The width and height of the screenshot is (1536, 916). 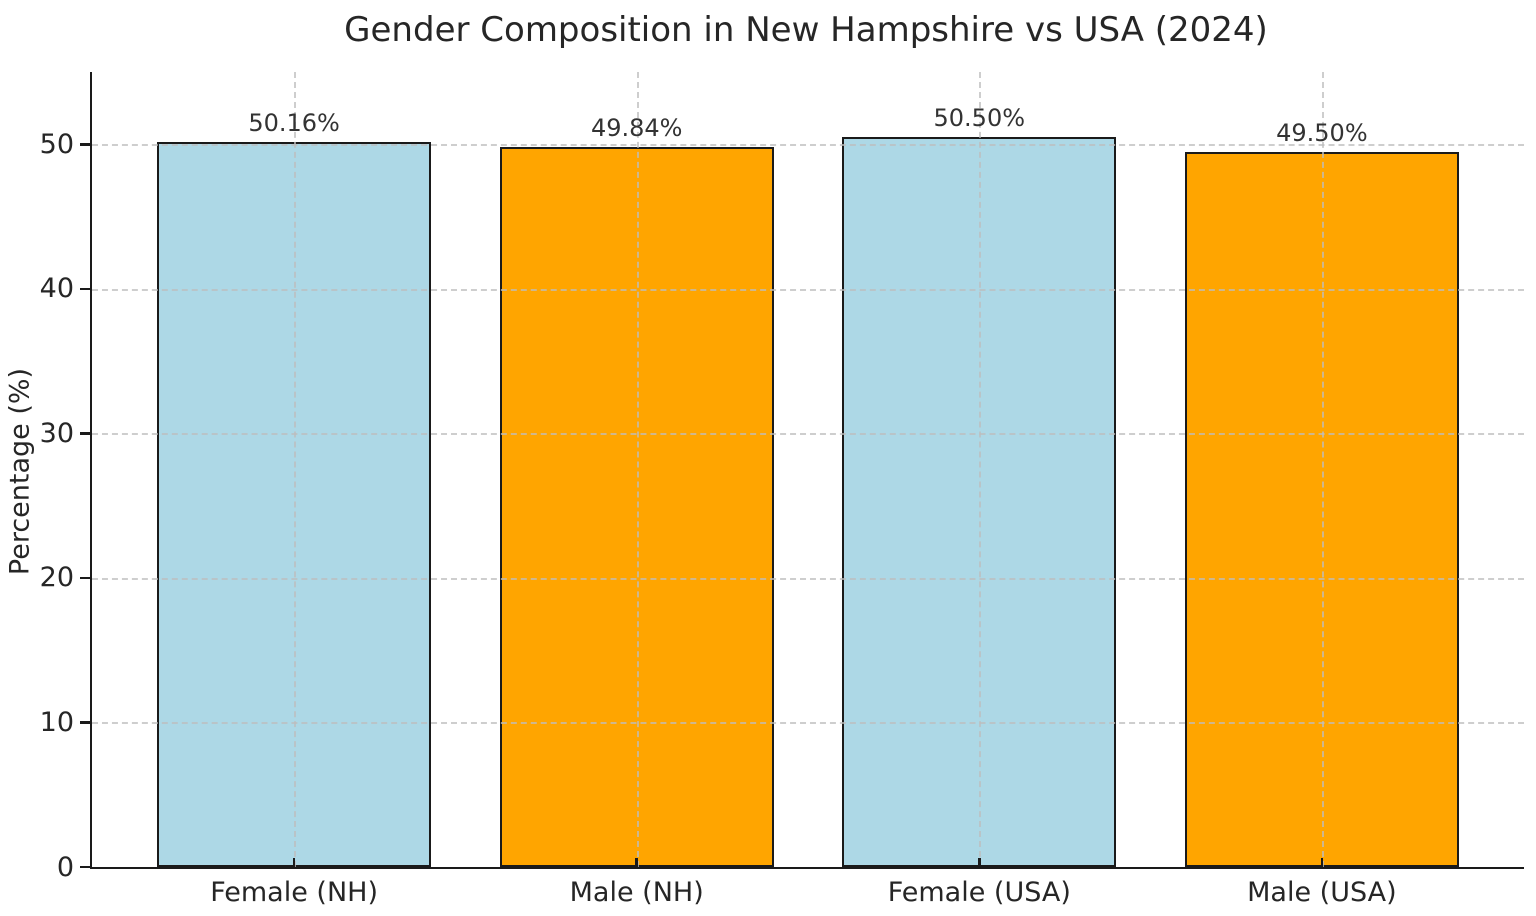 I want to click on bar-value-label: 50.16%, so click(x=294, y=122).